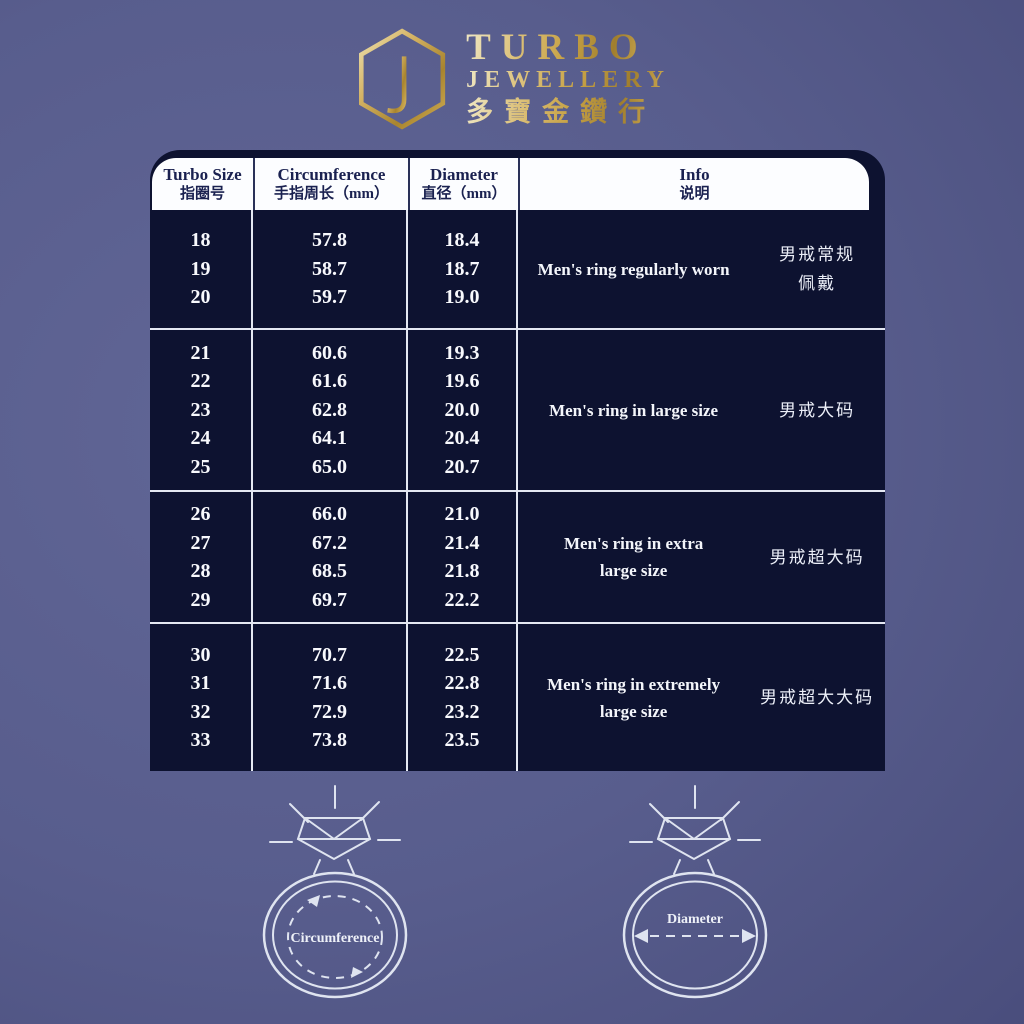  I want to click on tj-hexagon-logo-icon, so click(402, 79).